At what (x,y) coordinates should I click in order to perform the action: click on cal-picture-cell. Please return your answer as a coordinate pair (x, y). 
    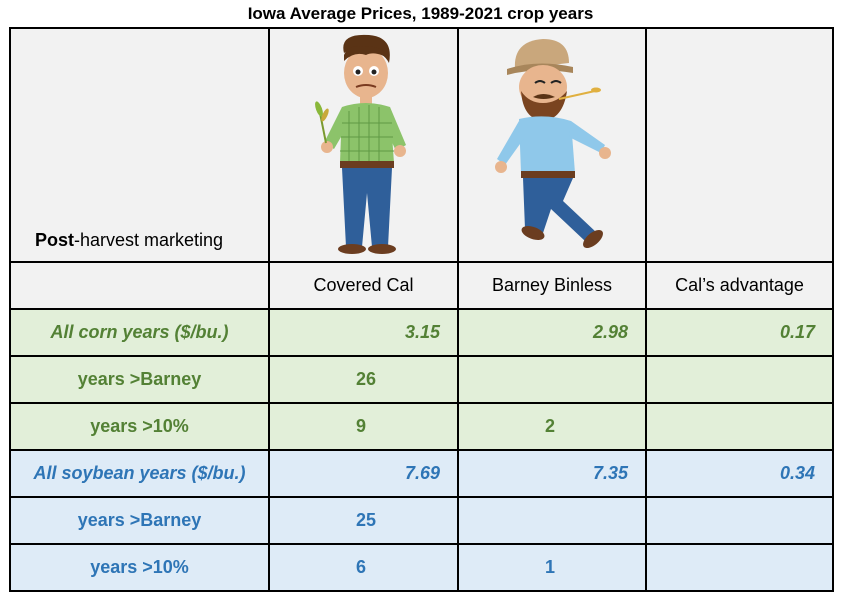
    Looking at the image, I should click on (363, 145).